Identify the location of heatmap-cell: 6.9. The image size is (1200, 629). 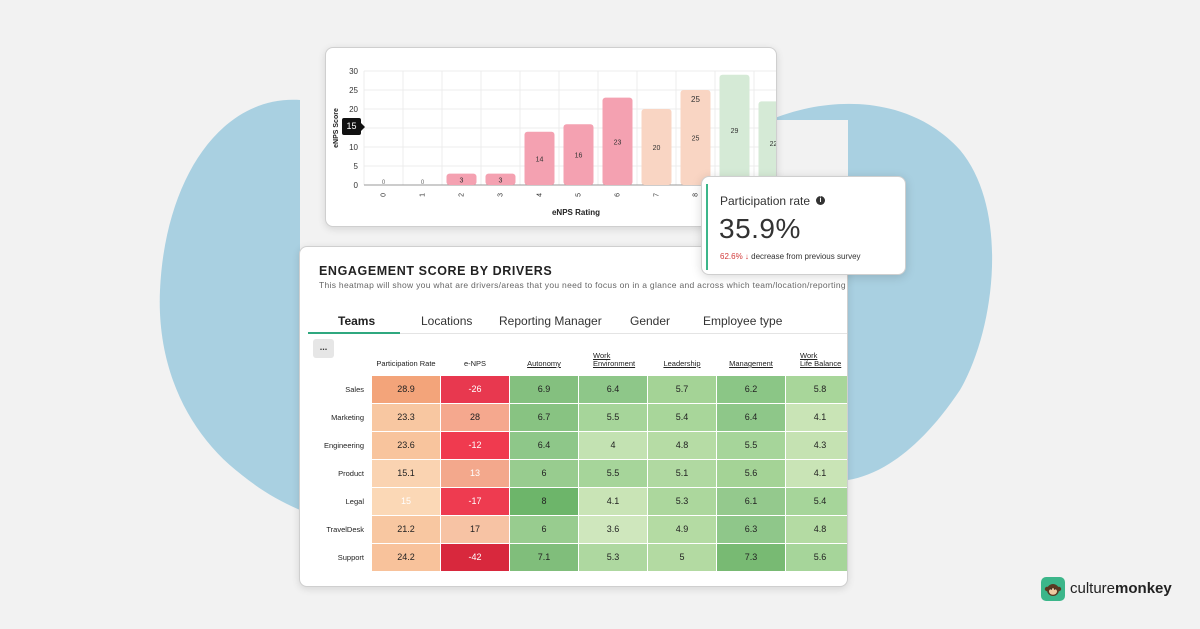
(544, 389).